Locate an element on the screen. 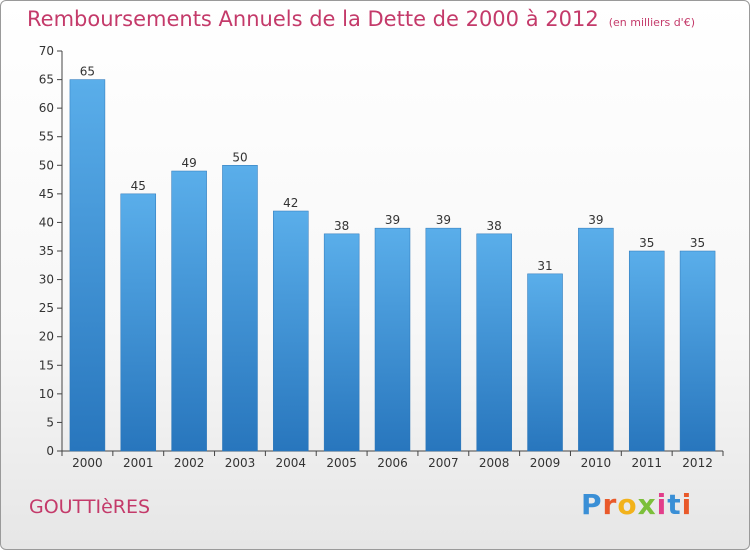  x-tick-label: 2004 is located at coordinates (291, 463).